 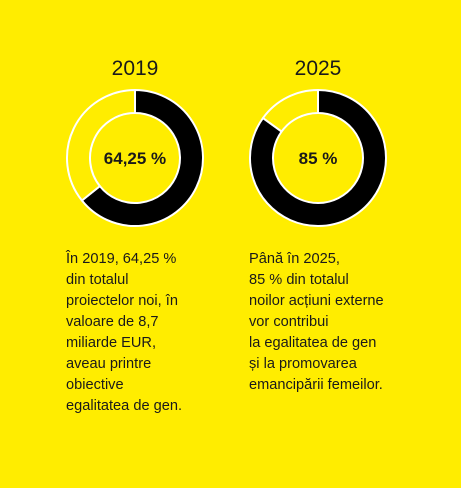 I want to click on chart-title: 2025, so click(x=318, y=68).